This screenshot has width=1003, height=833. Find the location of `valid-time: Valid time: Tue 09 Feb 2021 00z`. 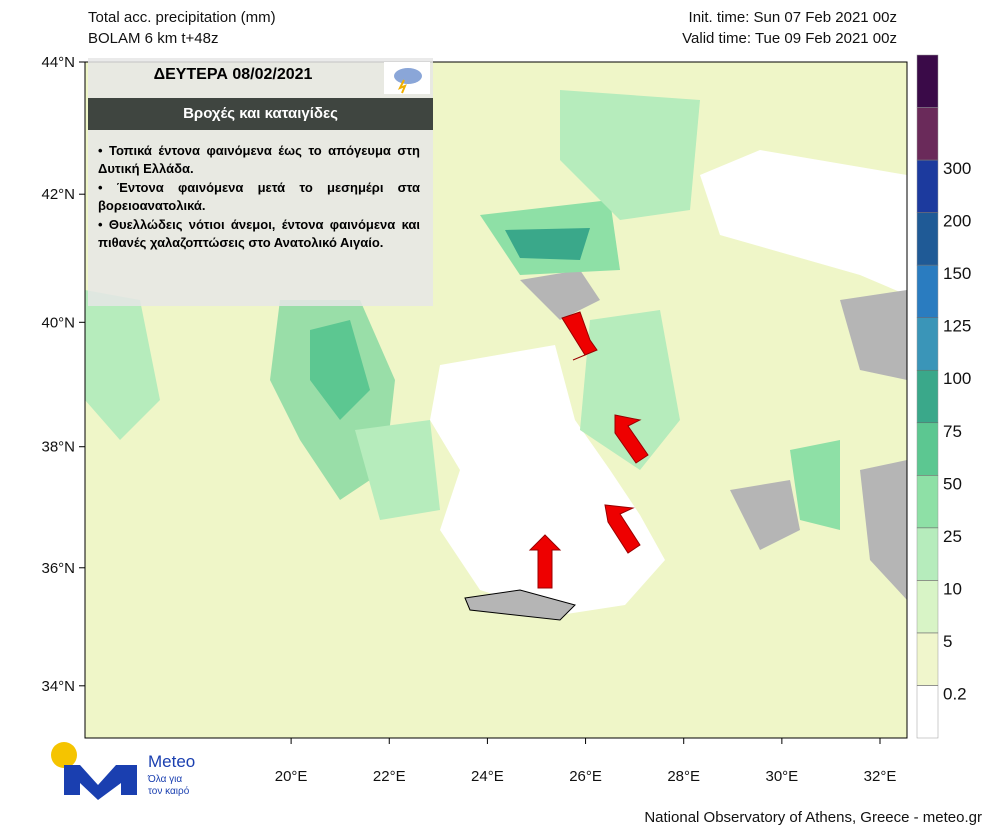

valid-time: Valid time: Tue 09 Feb 2021 00z is located at coordinates (789, 38).